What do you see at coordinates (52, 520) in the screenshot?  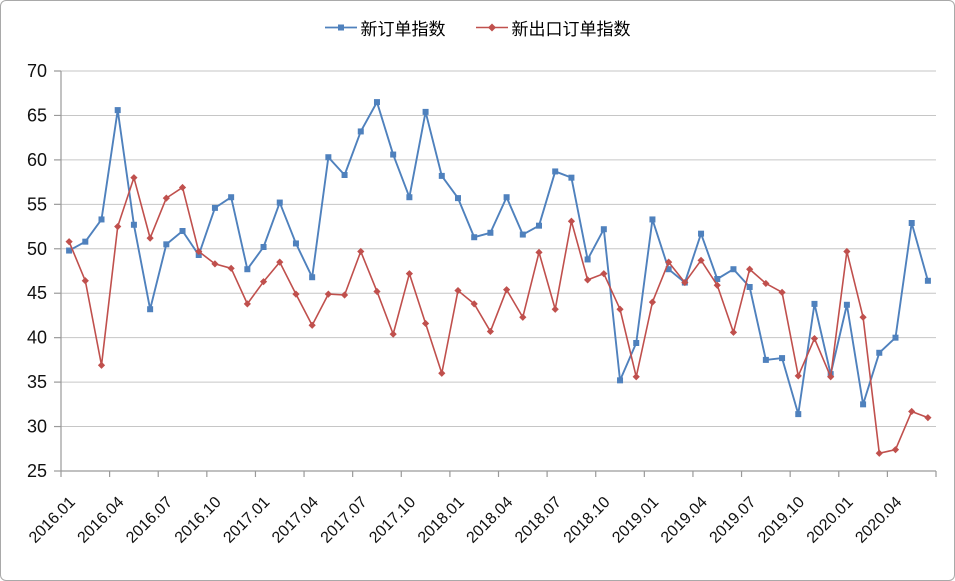 I see `svg-text: 2016.01` at bounding box center [52, 520].